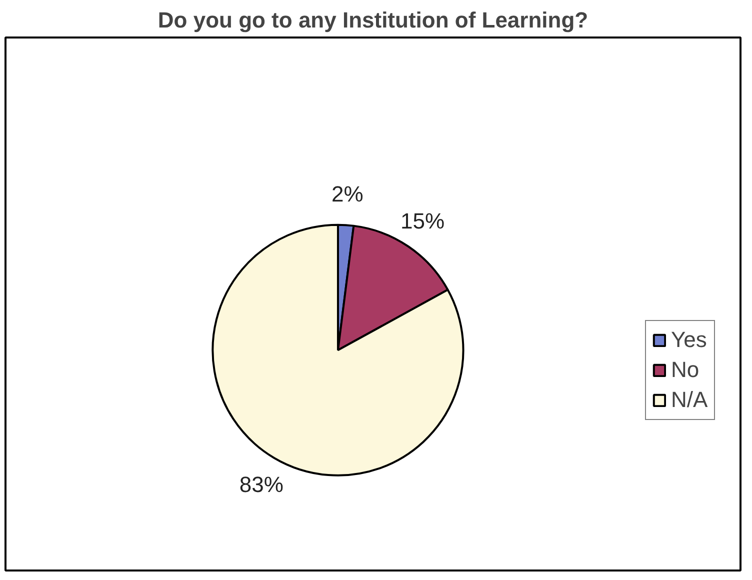 The width and height of the screenshot is (752, 580). I want to click on legend-label: No, so click(685, 370).